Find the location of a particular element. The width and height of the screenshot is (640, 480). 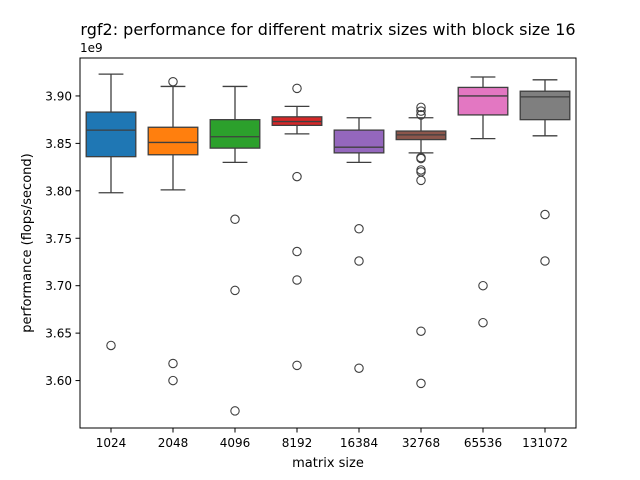

x-tick-label: 8192 is located at coordinates (297, 443).